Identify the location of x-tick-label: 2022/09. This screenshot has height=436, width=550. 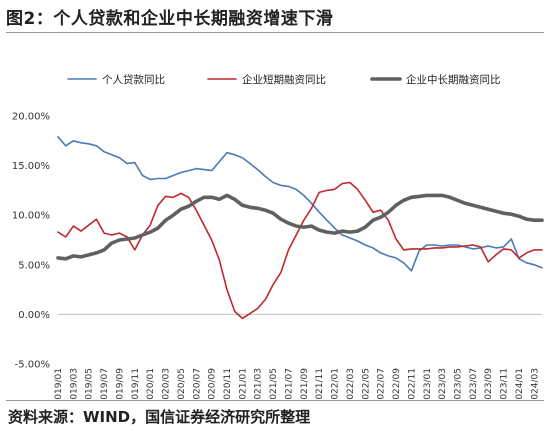
(397, 384).